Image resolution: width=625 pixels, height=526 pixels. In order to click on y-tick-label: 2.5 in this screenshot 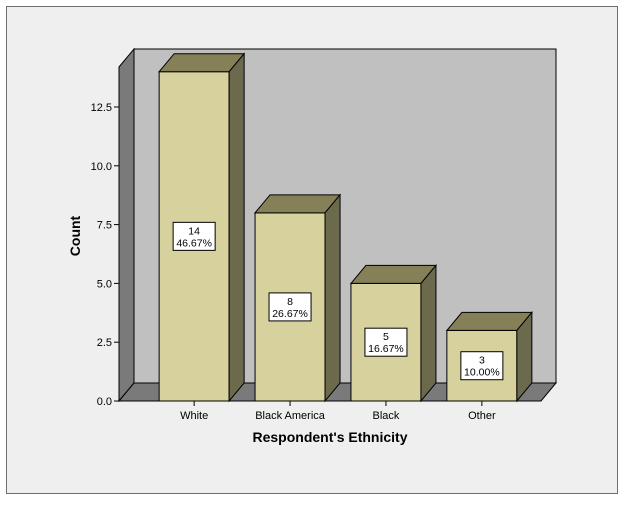, I will do `click(104, 343)`.